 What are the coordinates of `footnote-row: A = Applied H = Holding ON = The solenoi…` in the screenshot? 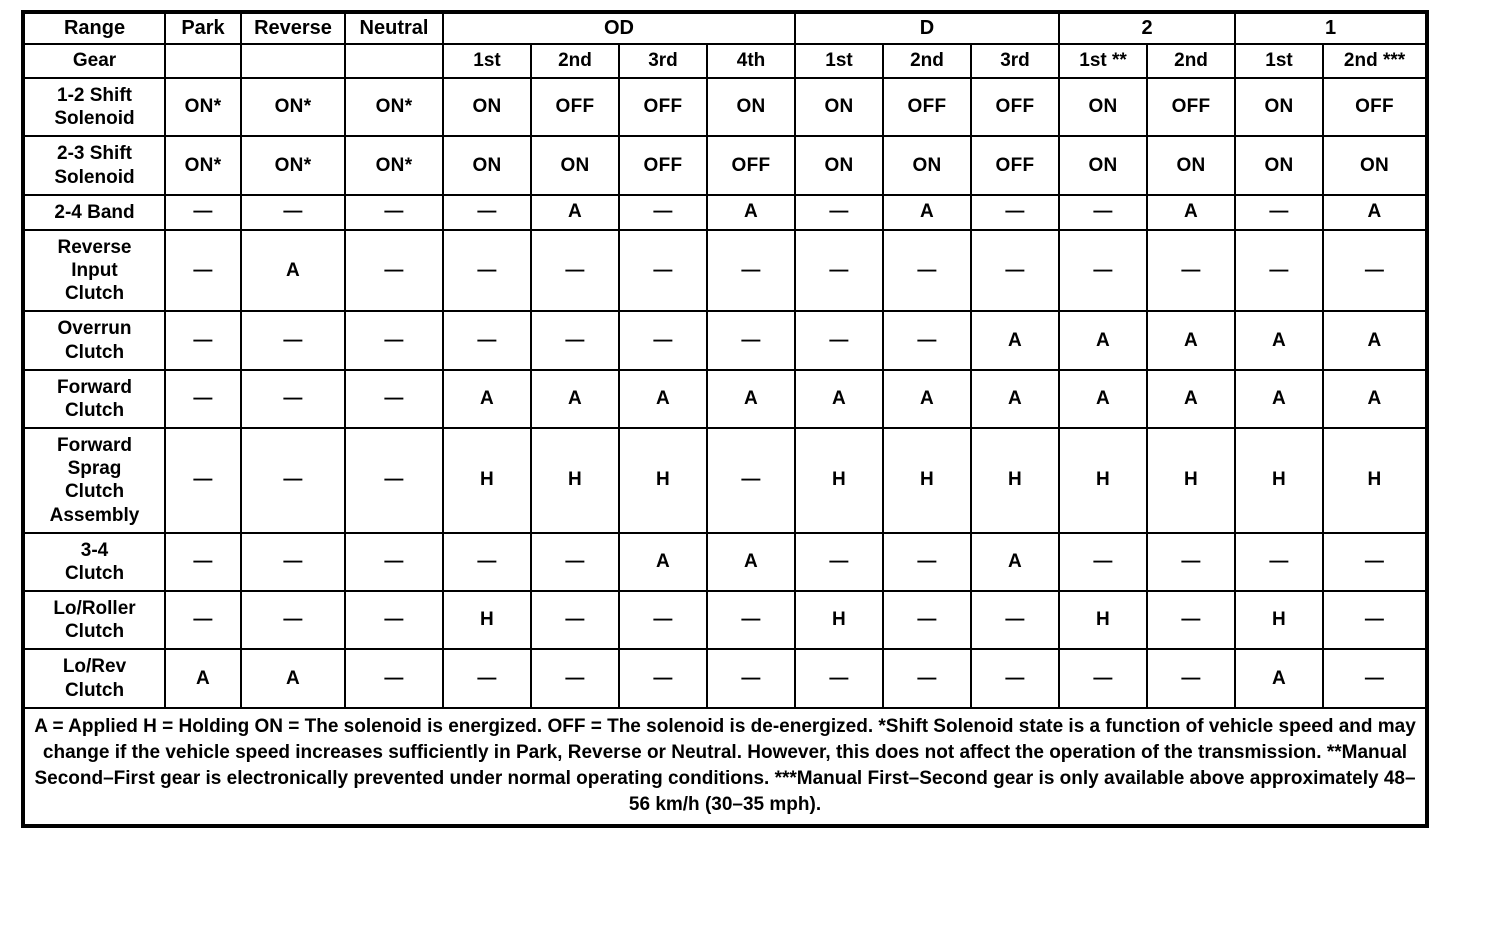 It's located at (725, 766).